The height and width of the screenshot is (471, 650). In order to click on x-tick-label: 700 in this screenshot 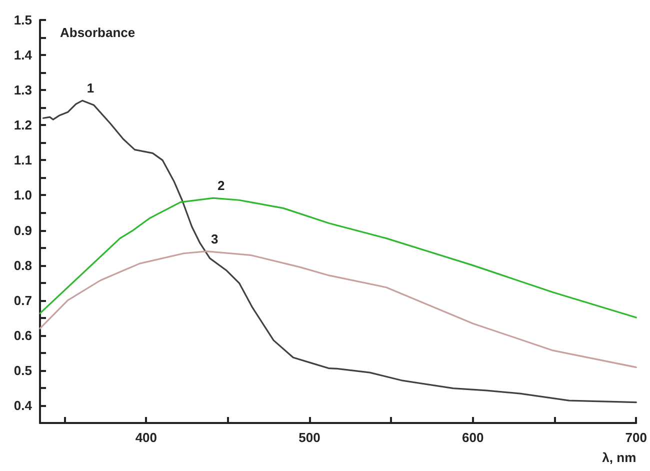, I will do `click(636, 437)`.